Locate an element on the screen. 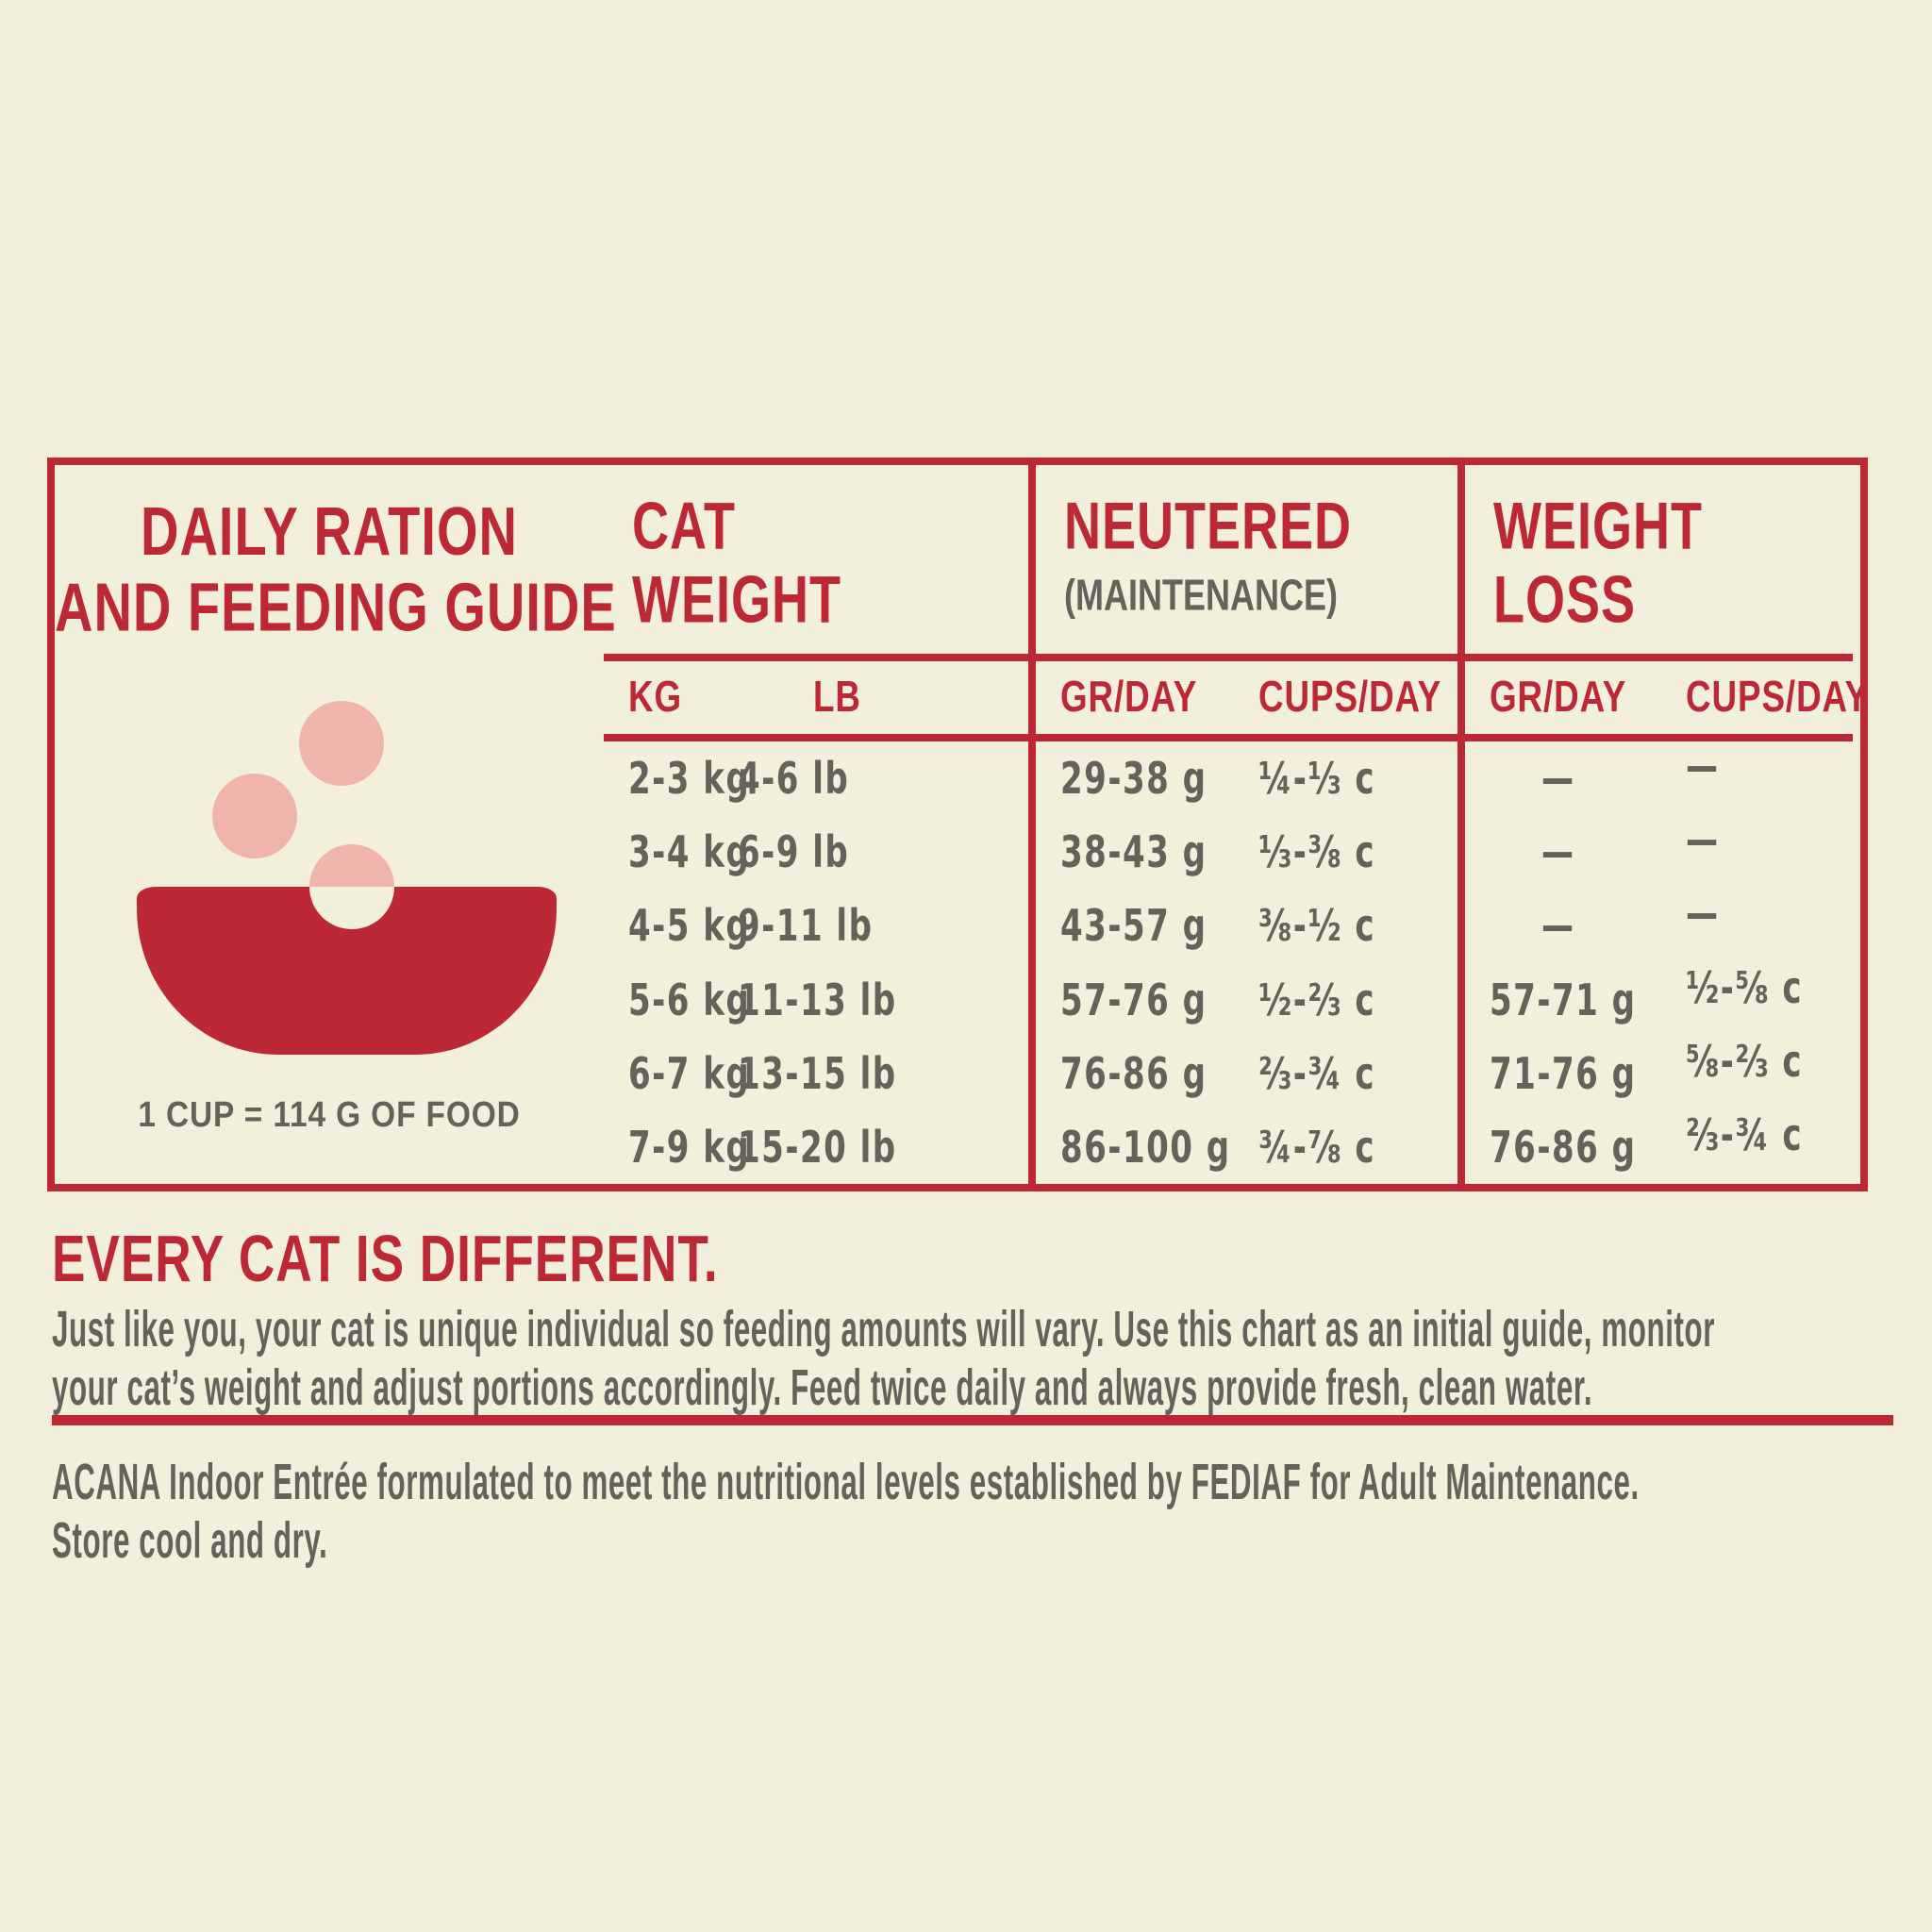 This screenshot has width=1932, height=1932. subheader-neutered: GR/DAY CUPS/DAY is located at coordinates (1243, 694).